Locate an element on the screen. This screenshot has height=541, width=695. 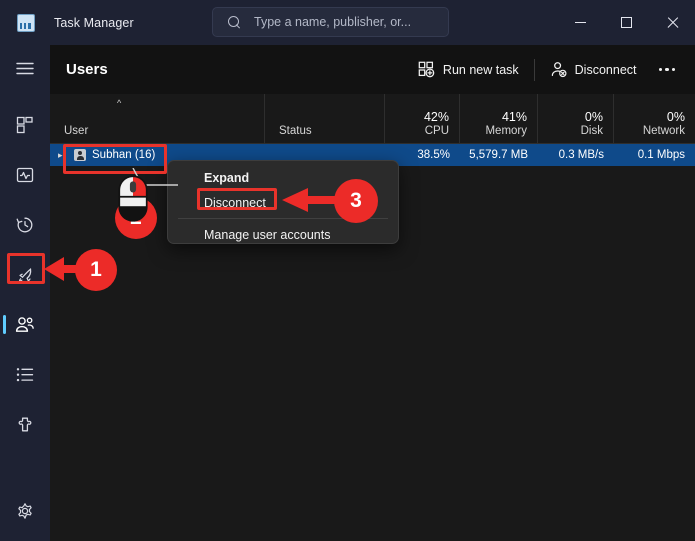
user-name: Subhan (16) is located at coordinates (124, 155).